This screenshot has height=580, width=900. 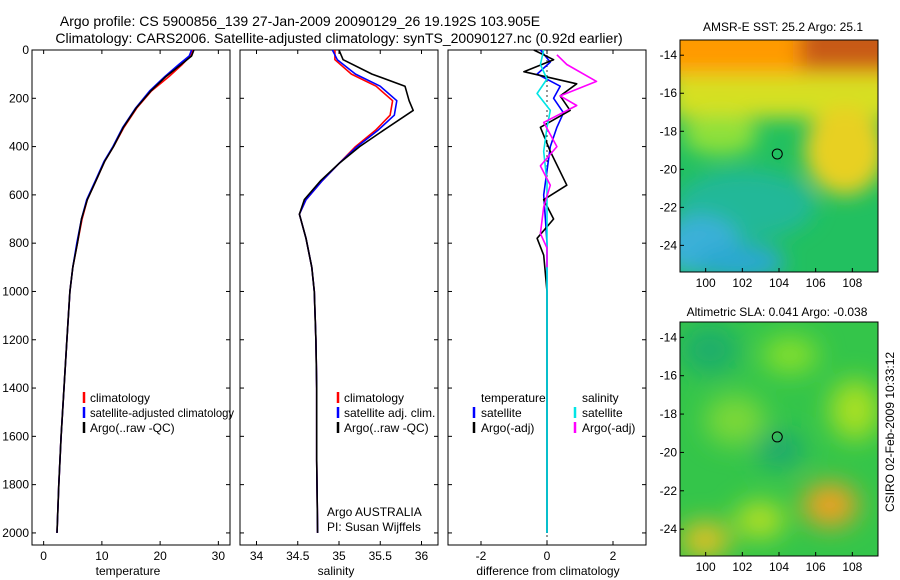 I want to click on salinity-xlabel: salinity, so click(x=336, y=571).